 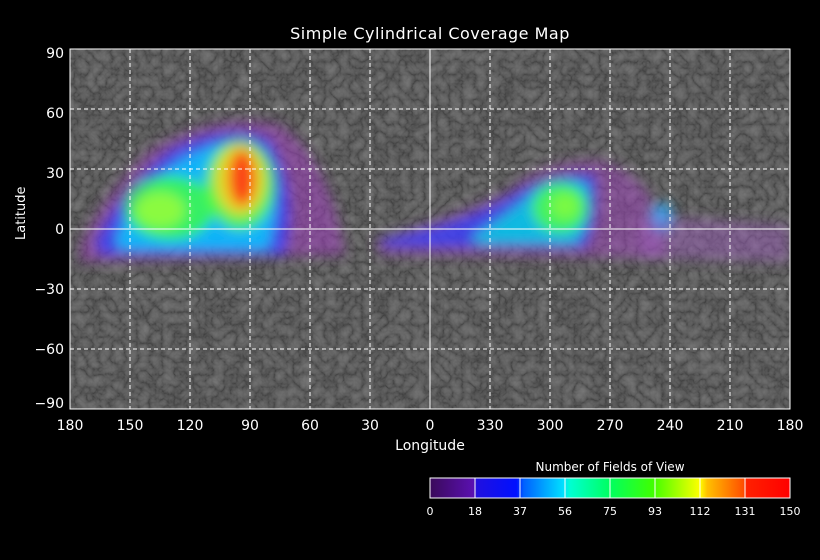 I want to click on colorbar-tick: 37, so click(x=520, y=511).